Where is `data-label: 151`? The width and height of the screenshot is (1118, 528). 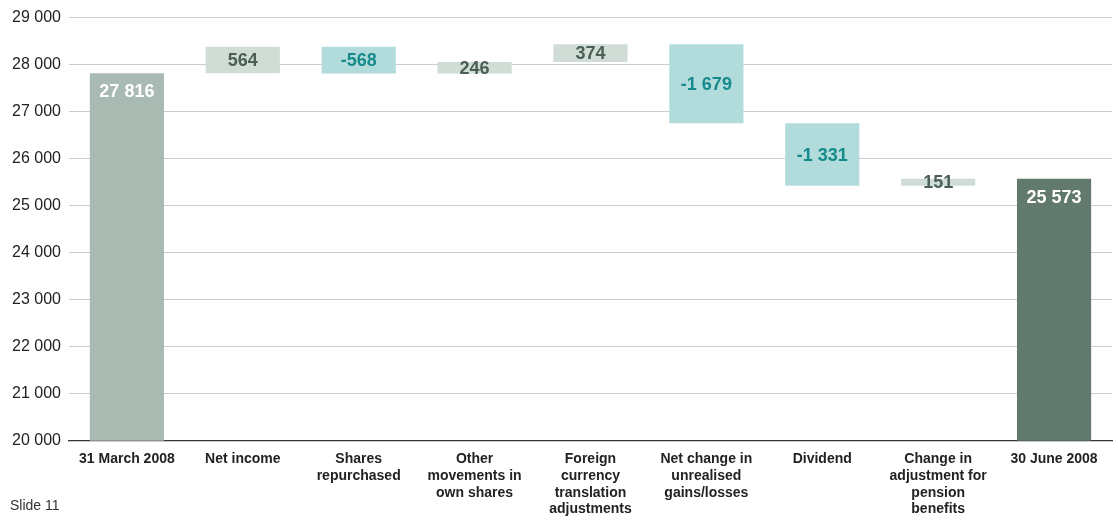 data-label: 151 is located at coordinates (938, 182).